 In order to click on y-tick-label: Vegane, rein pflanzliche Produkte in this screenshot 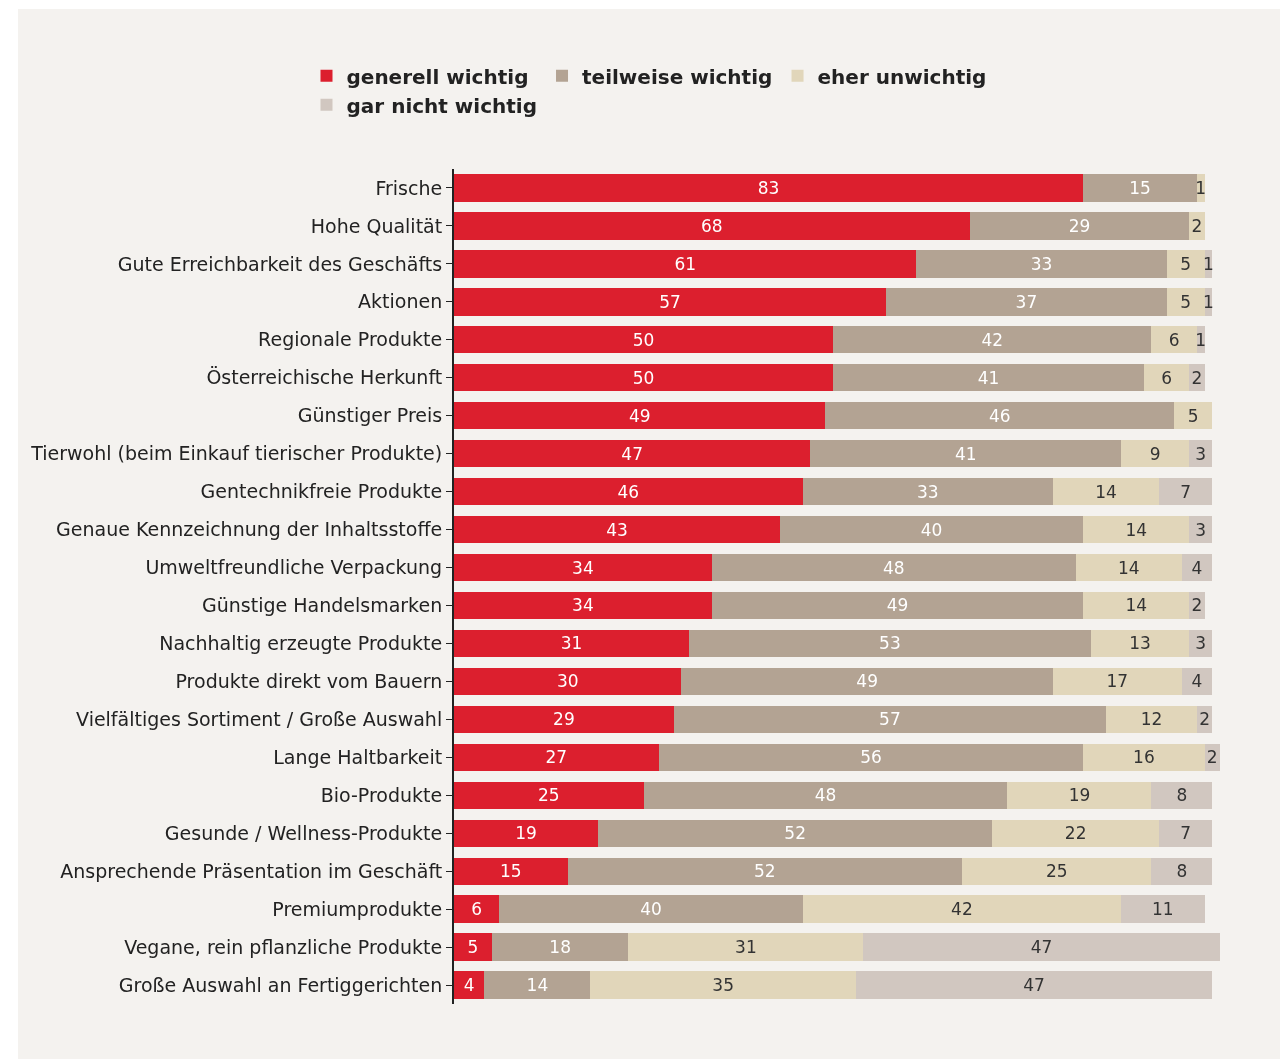, I will do `click(283, 946)`.